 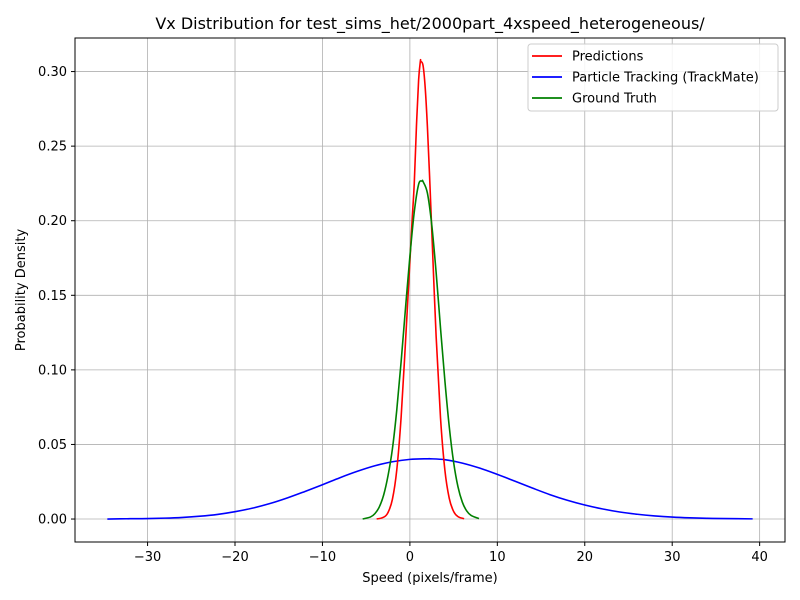 What do you see at coordinates (52, 520) in the screenshot?
I see `y-tick-label: 0.00` at bounding box center [52, 520].